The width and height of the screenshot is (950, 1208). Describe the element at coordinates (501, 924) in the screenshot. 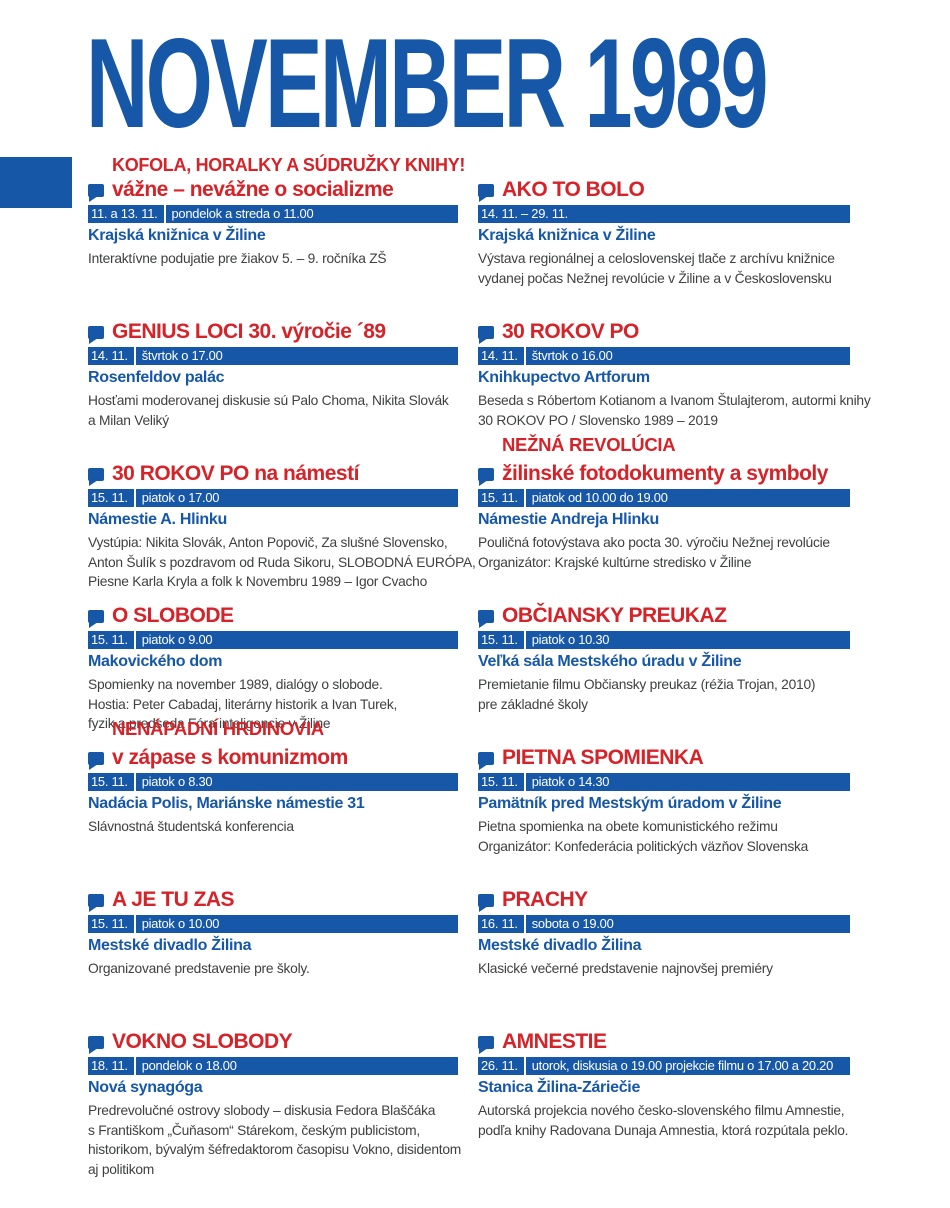

I see `date-badge: 16. 11.` at that location.